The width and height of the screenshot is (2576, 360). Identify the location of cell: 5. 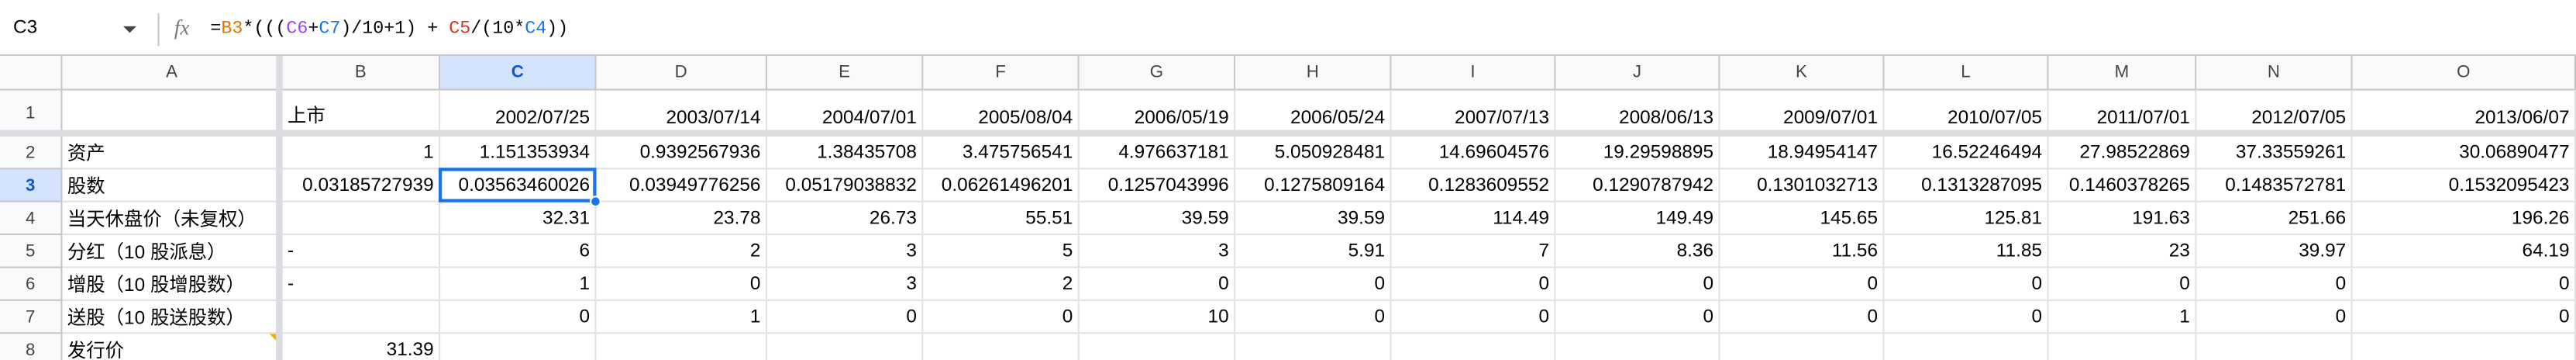
(1001, 251).